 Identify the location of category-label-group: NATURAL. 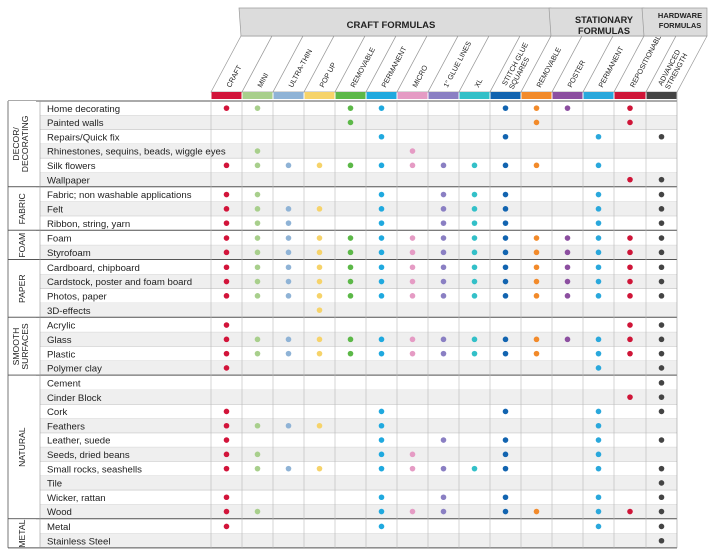
(22, 447).